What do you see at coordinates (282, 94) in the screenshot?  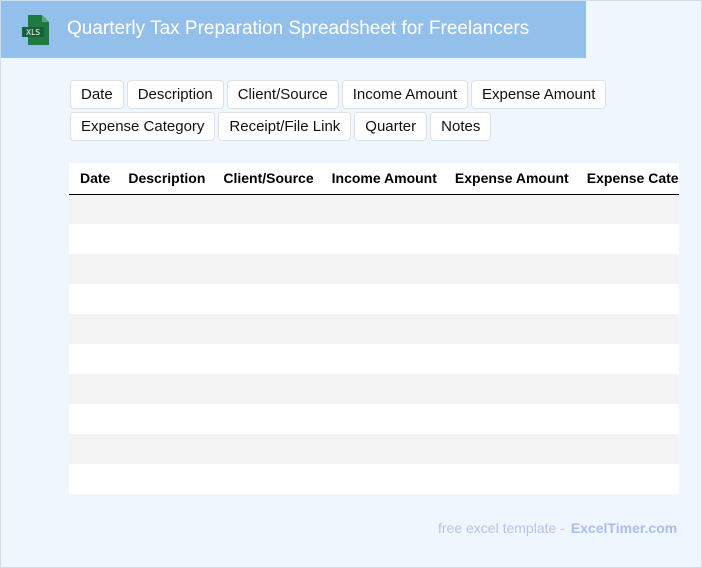 I see `chip-client-source: Client/Source` at bounding box center [282, 94].